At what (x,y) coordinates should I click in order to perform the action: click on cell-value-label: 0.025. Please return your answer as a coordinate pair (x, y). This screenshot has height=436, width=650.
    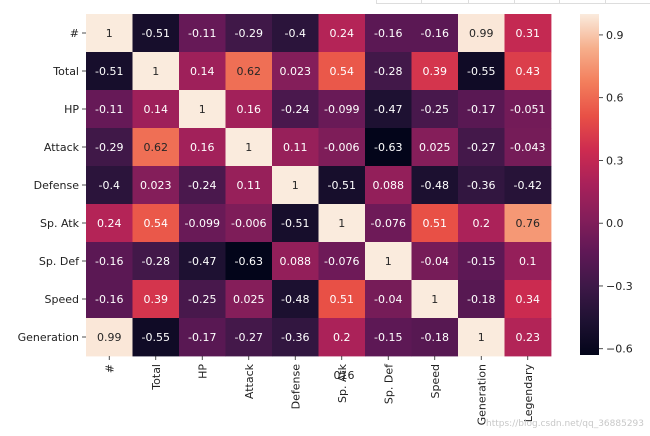
    Looking at the image, I should click on (435, 147).